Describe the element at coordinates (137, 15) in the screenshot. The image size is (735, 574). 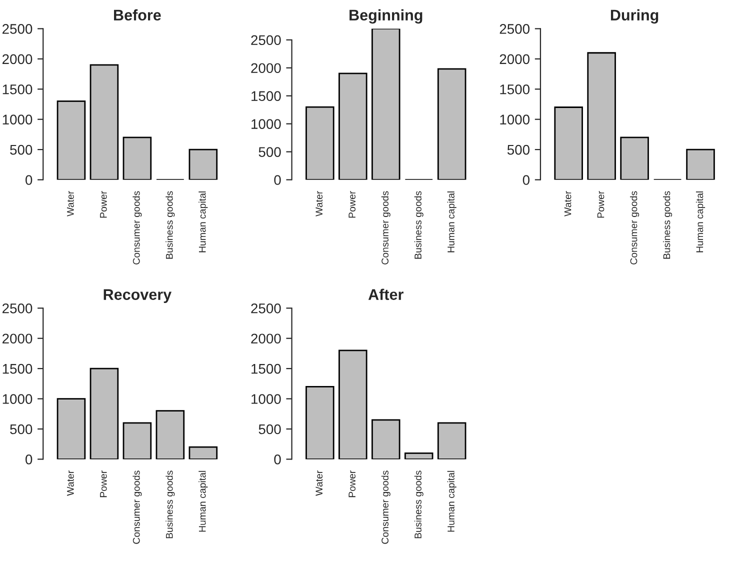
I see `chart-title: Before` at that location.